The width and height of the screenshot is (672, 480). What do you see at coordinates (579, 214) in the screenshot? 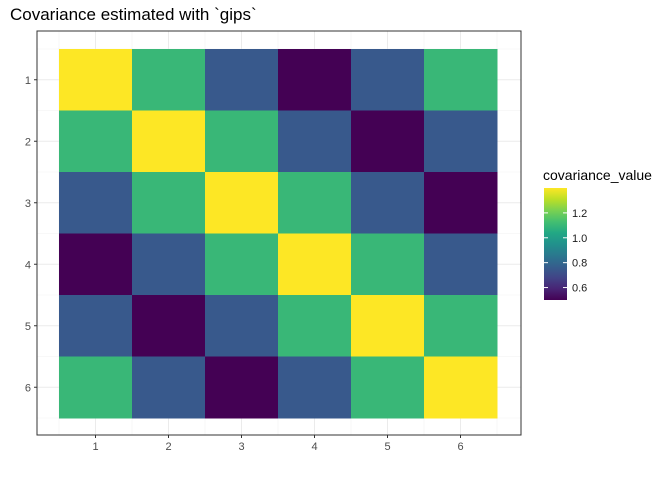
I see `legend-tick-label: 1.2` at bounding box center [579, 214].